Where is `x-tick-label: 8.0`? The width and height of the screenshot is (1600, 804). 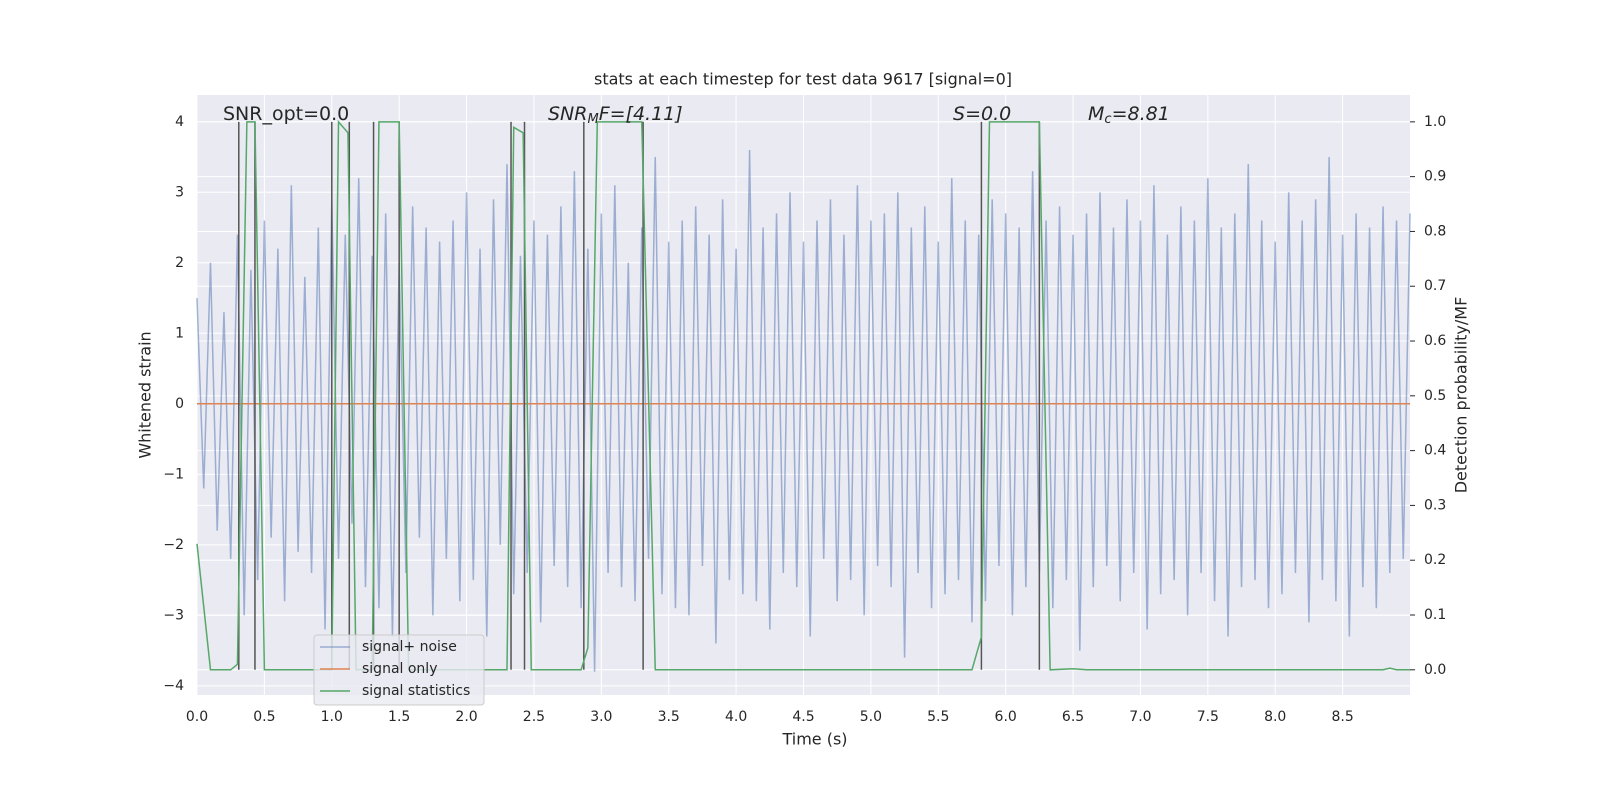
x-tick-label: 8.0 is located at coordinates (1275, 717).